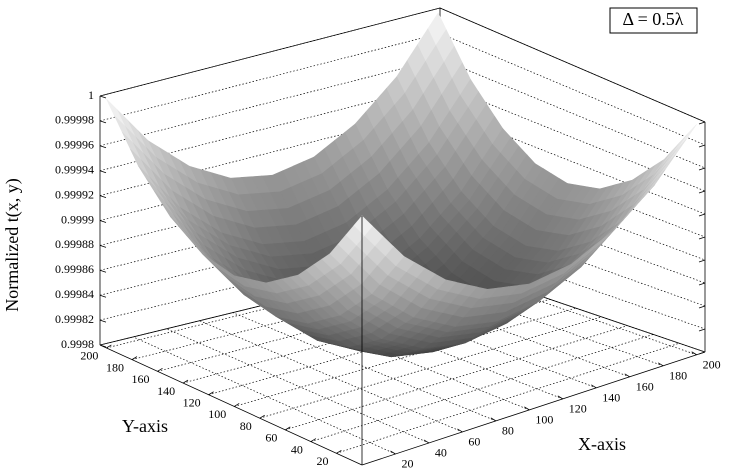  What do you see at coordinates (297, 449) in the screenshot?
I see `y-tick-label: 40` at bounding box center [297, 449].